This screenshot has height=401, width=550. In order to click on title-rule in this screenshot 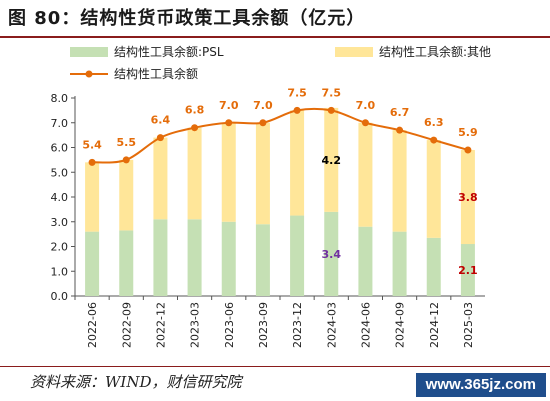, I will do `click(275, 37)`.